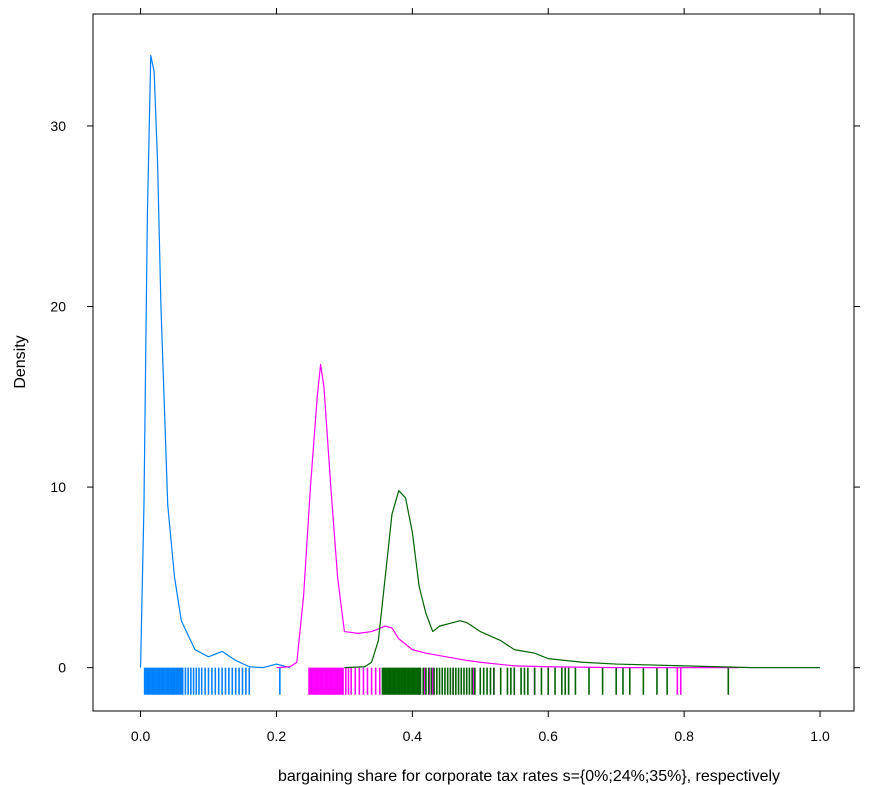 The image size is (877, 785). I want to click on y-tick-label-2: 10, so click(58, 487).